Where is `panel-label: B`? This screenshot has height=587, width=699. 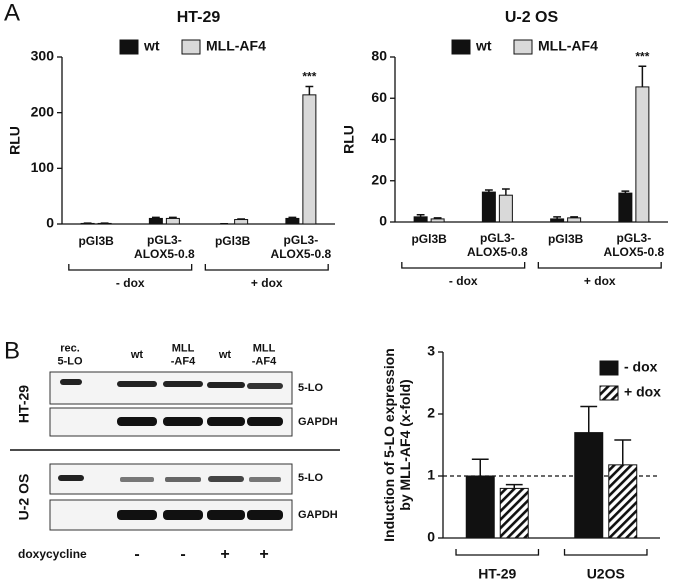
panel-label: B is located at coordinates (12, 350).